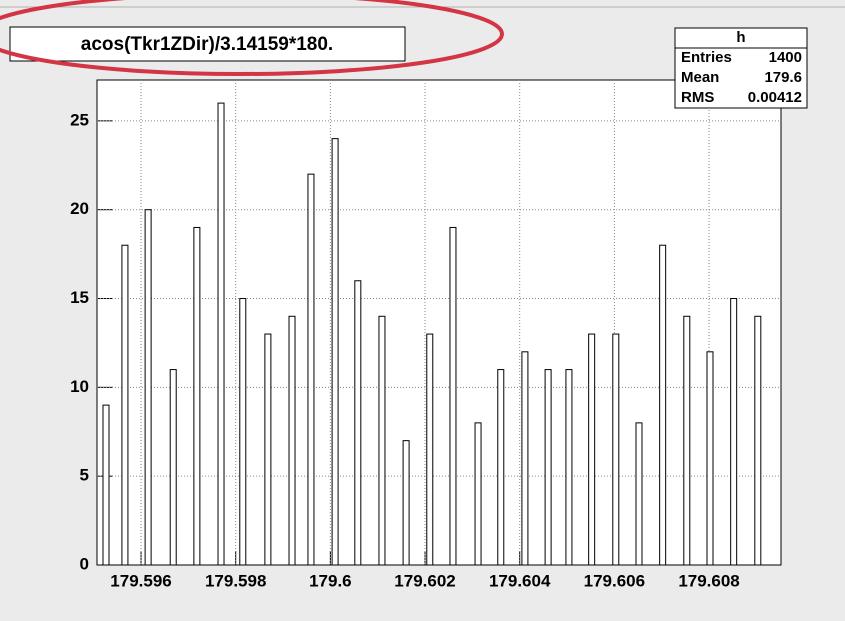 The image size is (845, 621). Describe the element at coordinates (741, 68) in the screenshot. I see `stats-frame` at that location.